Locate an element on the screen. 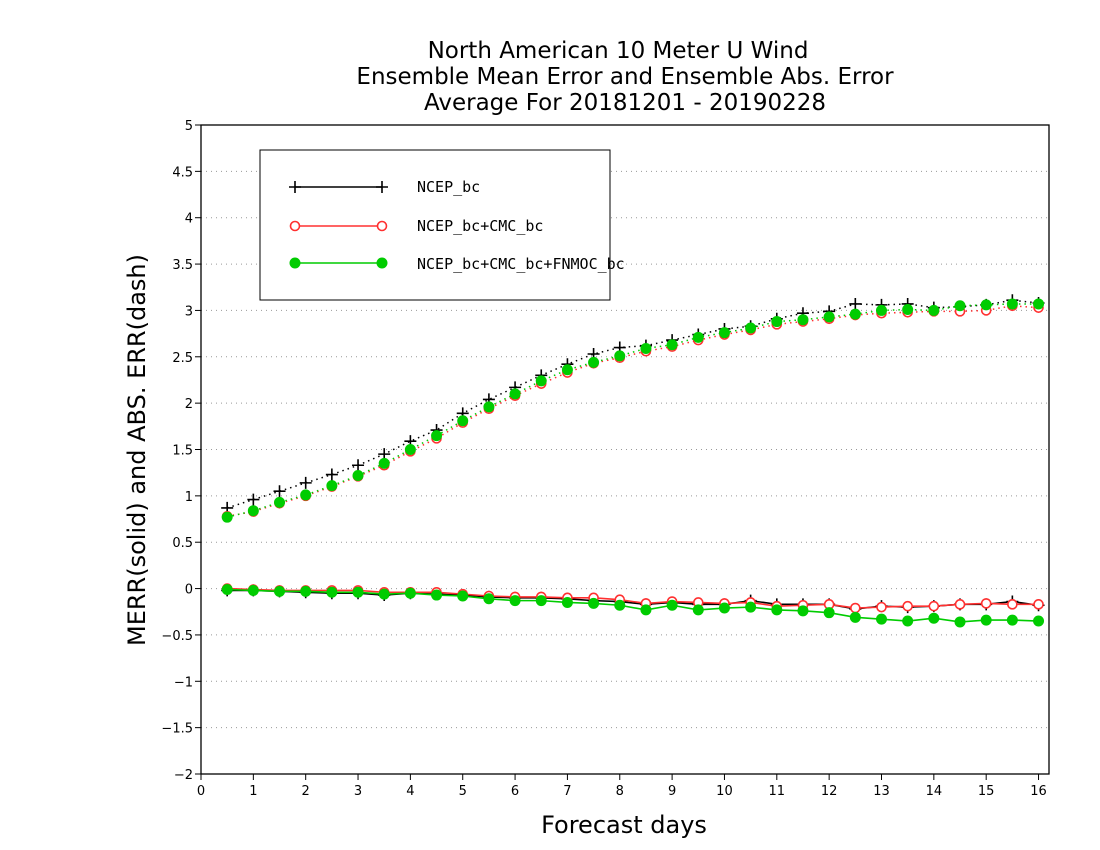 The image size is (1100, 850). y-axis-title: MERR(solid) and ABS. ERR(dash) is located at coordinates (137, 450).